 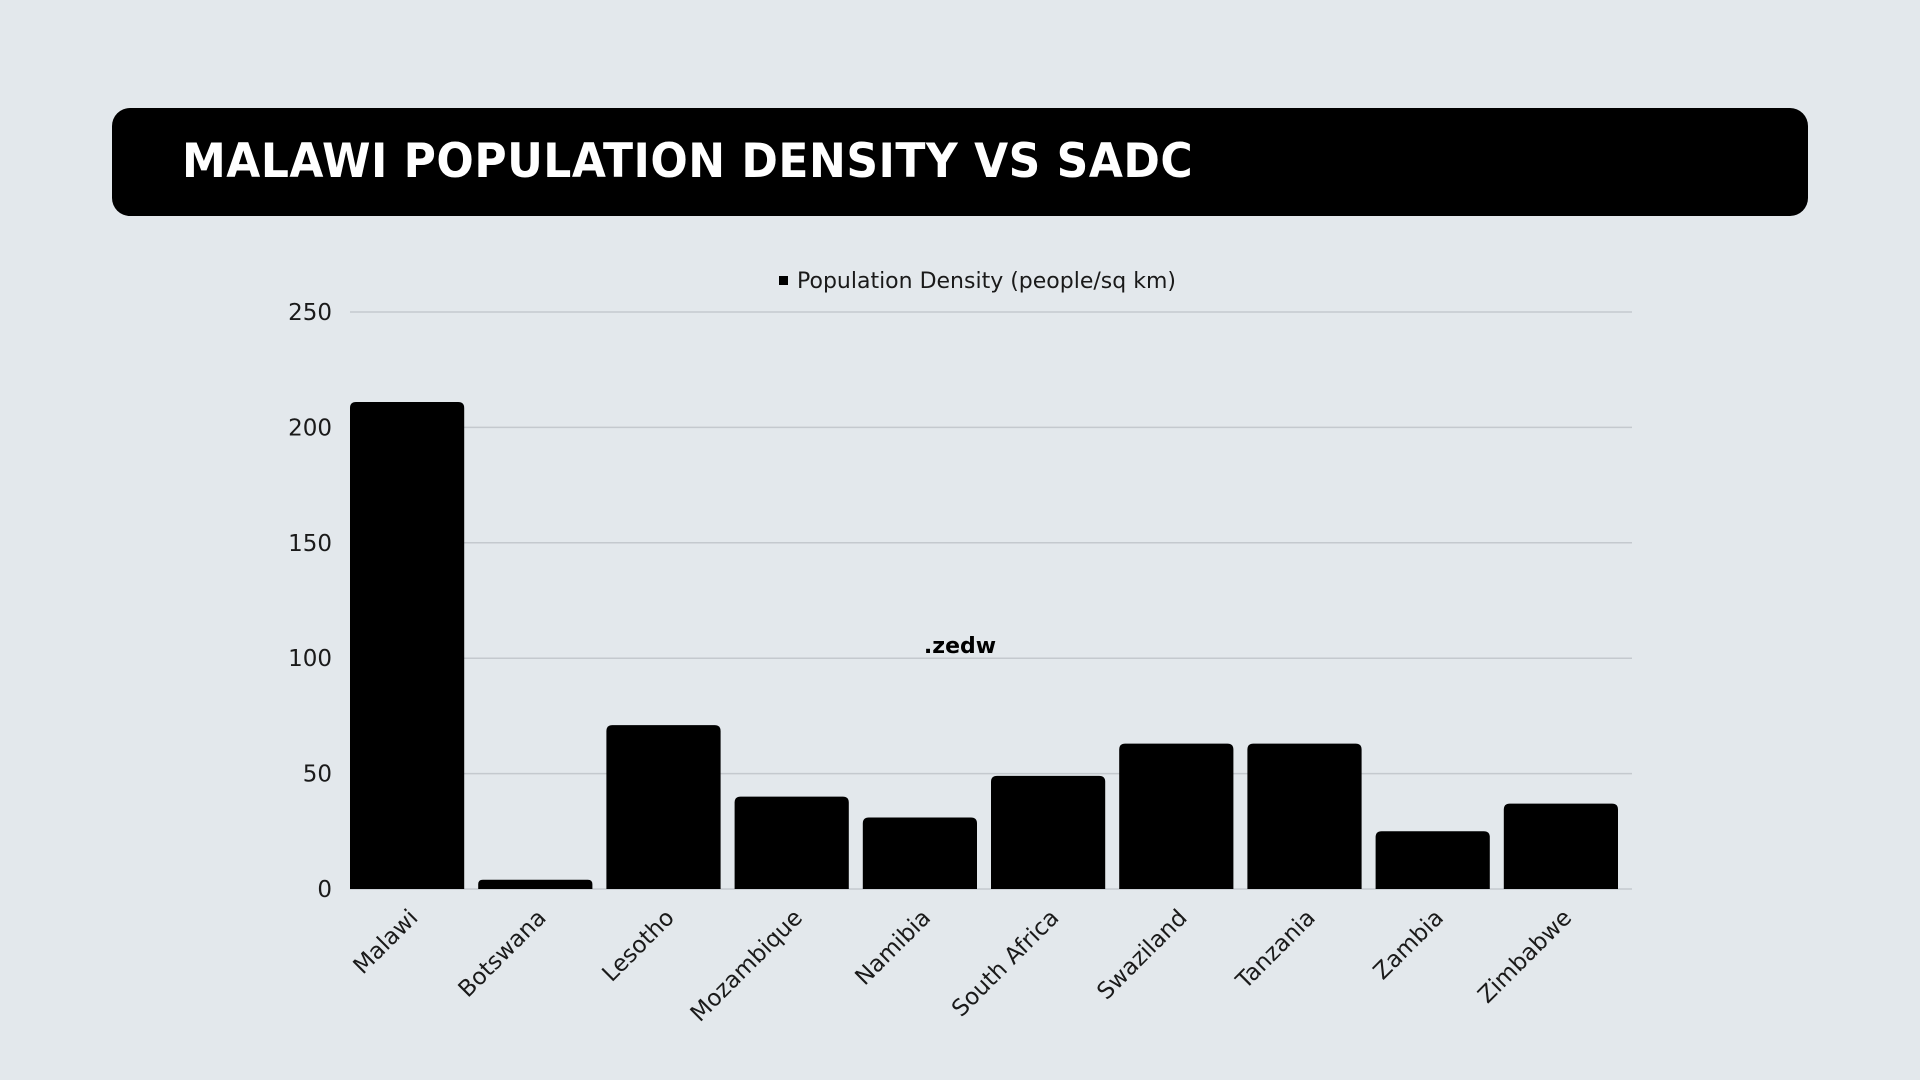 I want to click on title-banner: MALAWI POPULATION DENSITY VS SADC, so click(x=960, y=162).